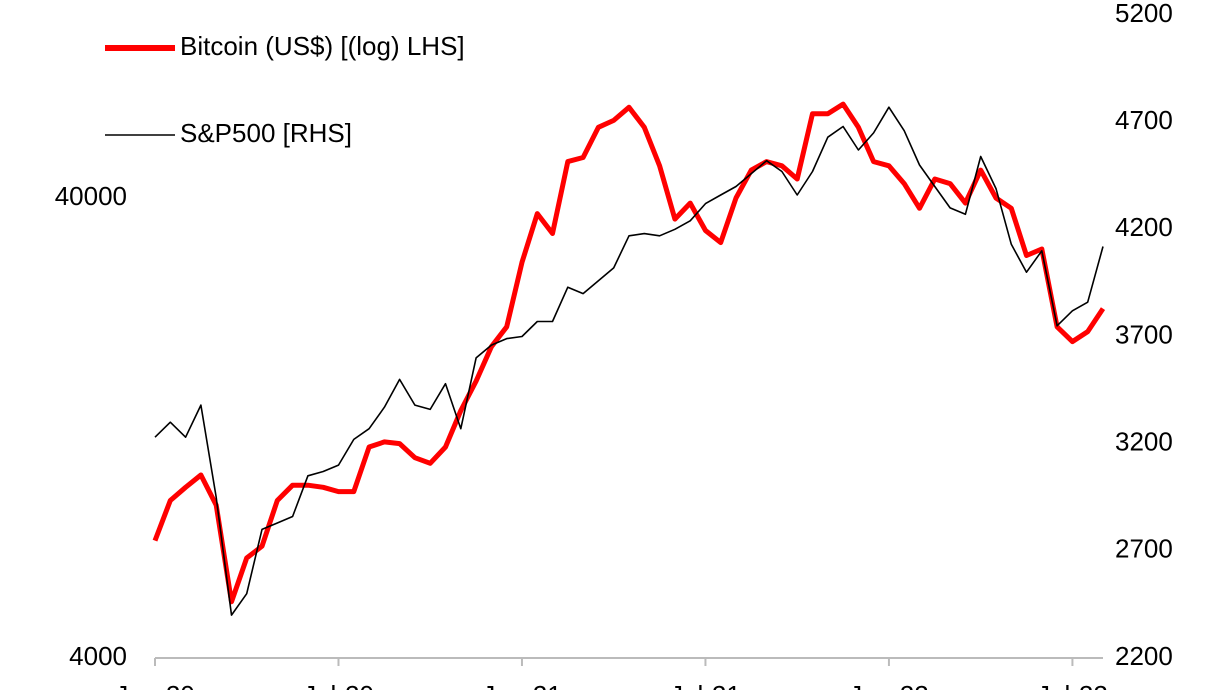 The height and width of the screenshot is (690, 1226). What do you see at coordinates (1072, 685) in the screenshot?
I see `x-tick-label: Jul-22` at bounding box center [1072, 685].